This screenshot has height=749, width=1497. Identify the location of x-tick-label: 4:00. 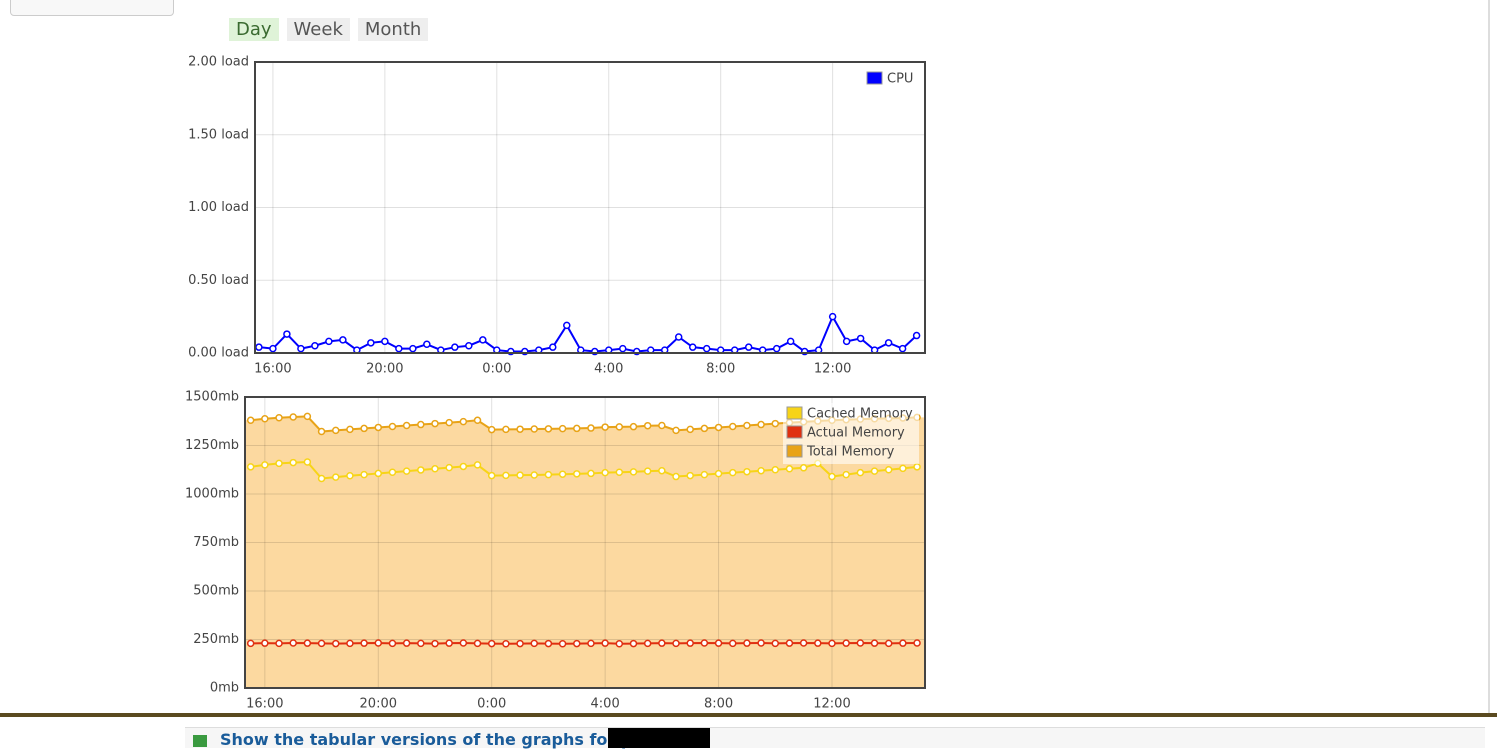
(608, 369).